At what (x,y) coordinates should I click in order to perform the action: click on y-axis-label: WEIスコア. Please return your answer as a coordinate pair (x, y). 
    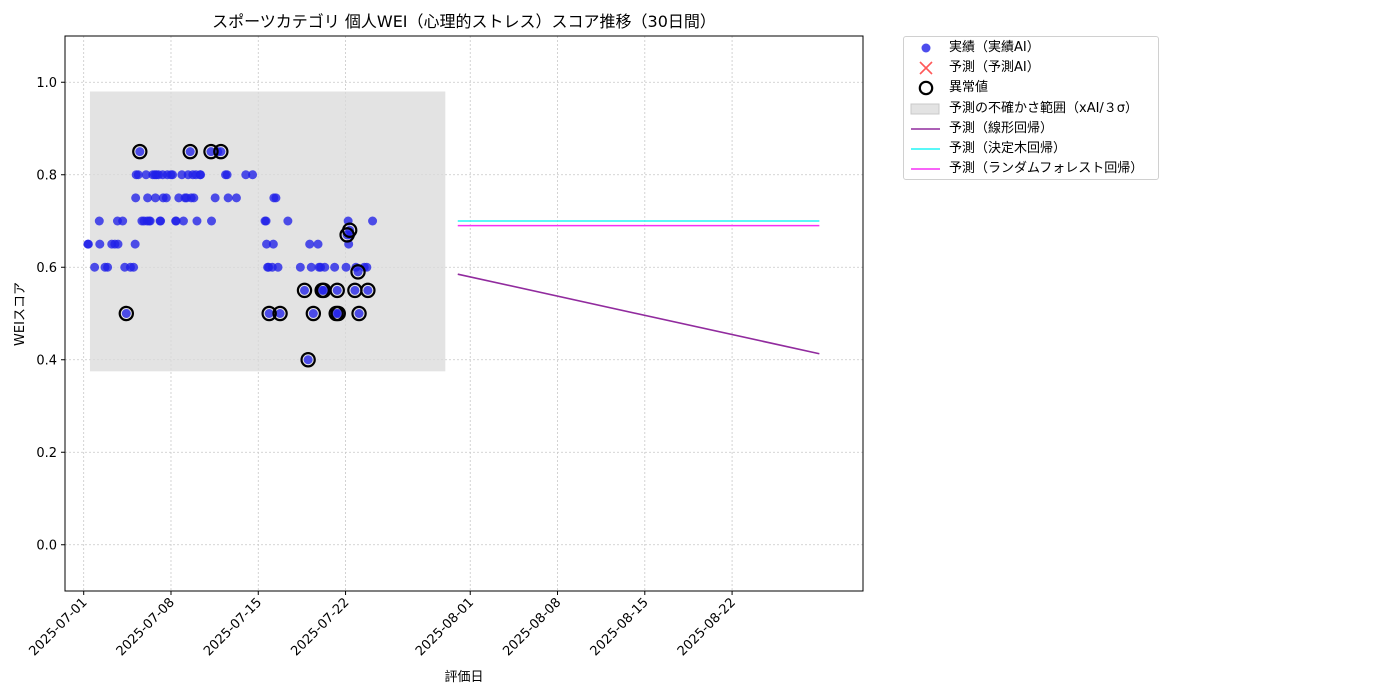
    Looking at the image, I should click on (20, 314).